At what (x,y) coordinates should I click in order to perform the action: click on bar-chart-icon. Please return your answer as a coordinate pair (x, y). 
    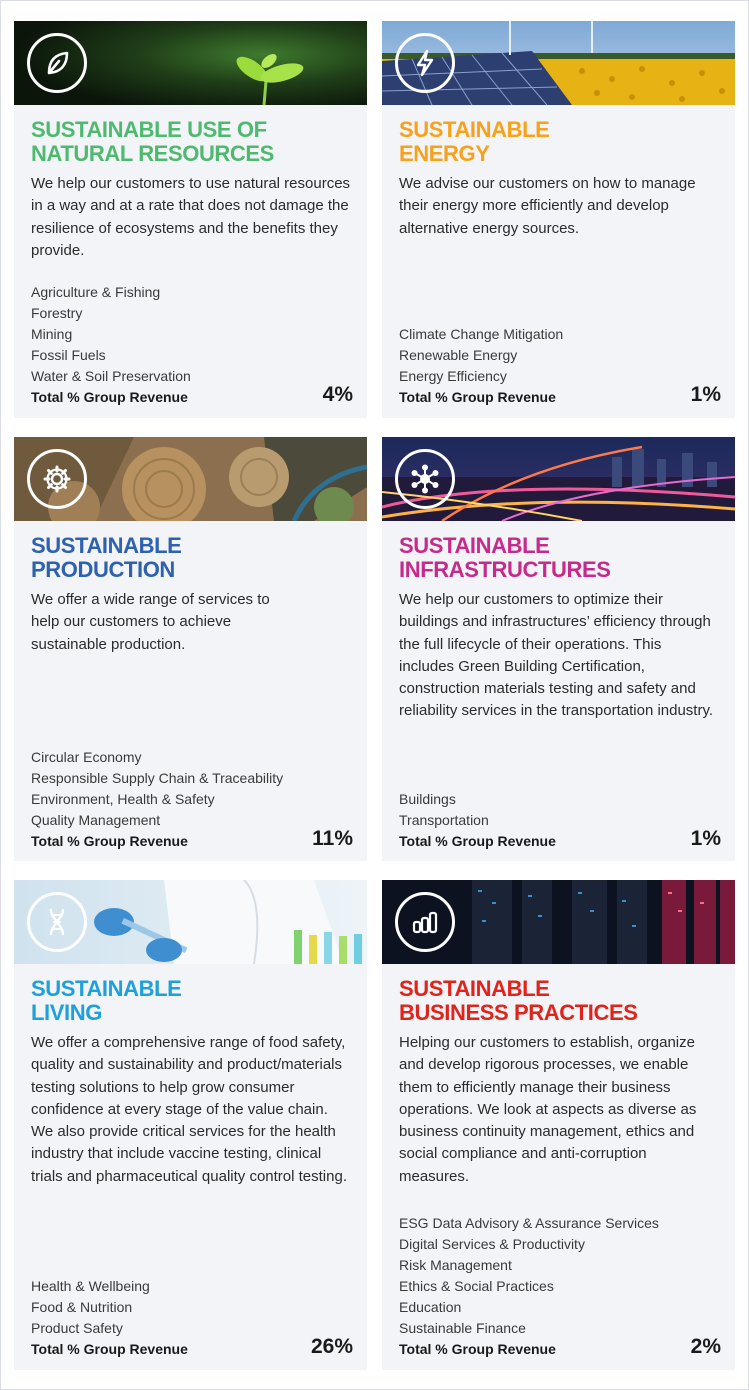
    Looking at the image, I should click on (425, 922).